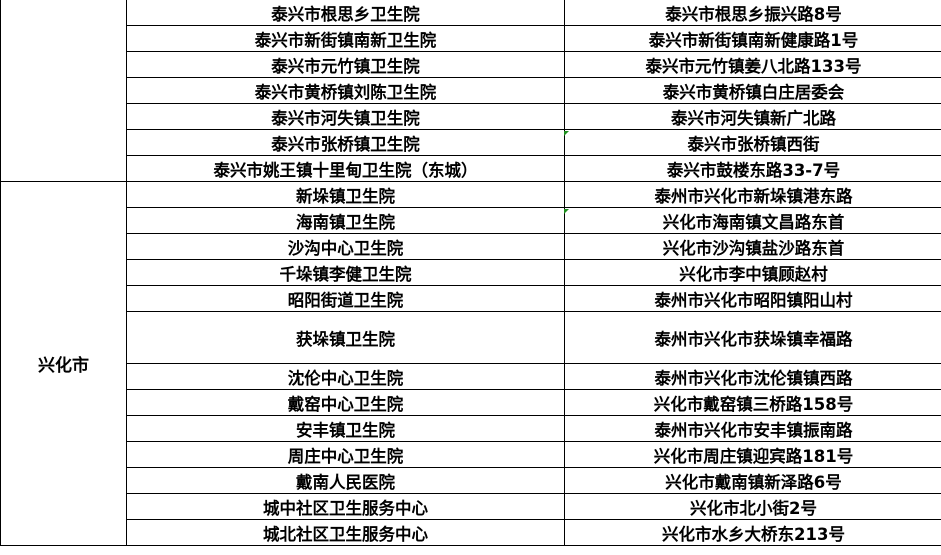  I want to click on table-row: 泰兴市姚王镇十里甸卫生院（东城） 泰兴市鼓楼东路33-7号, so click(471, 168).